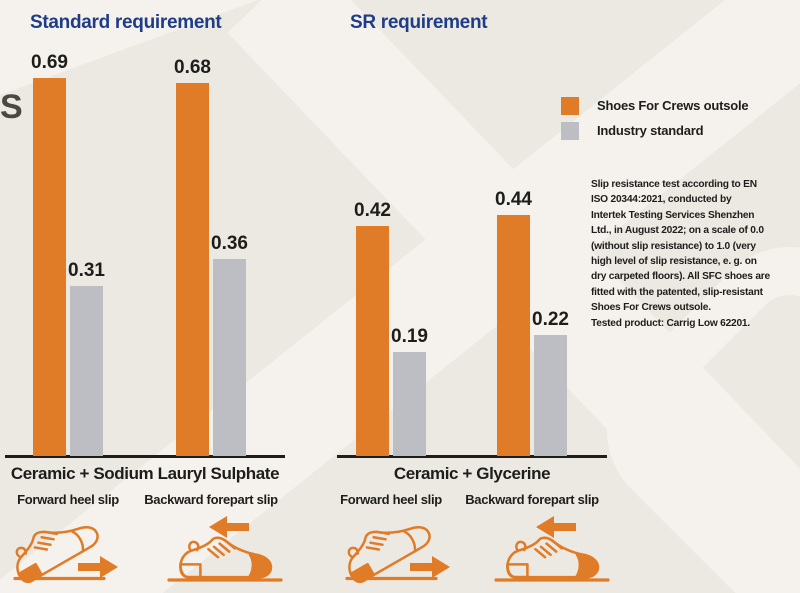 The image size is (800, 593). What do you see at coordinates (472, 473) in the screenshot?
I see `surface-label: Ceramic + Glycerine` at bounding box center [472, 473].